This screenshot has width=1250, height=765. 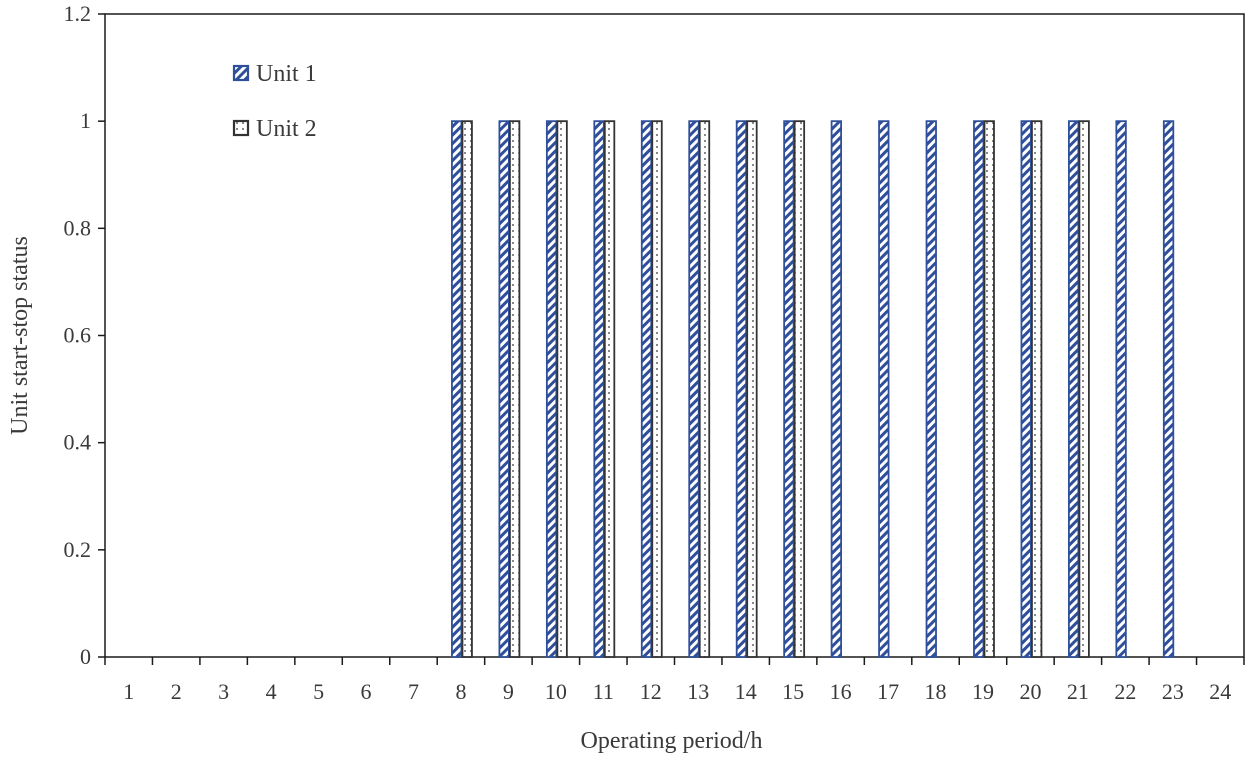 What do you see at coordinates (1030, 691) in the screenshot?
I see `x-tick-label: 20` at bounding box center [1030, 691].